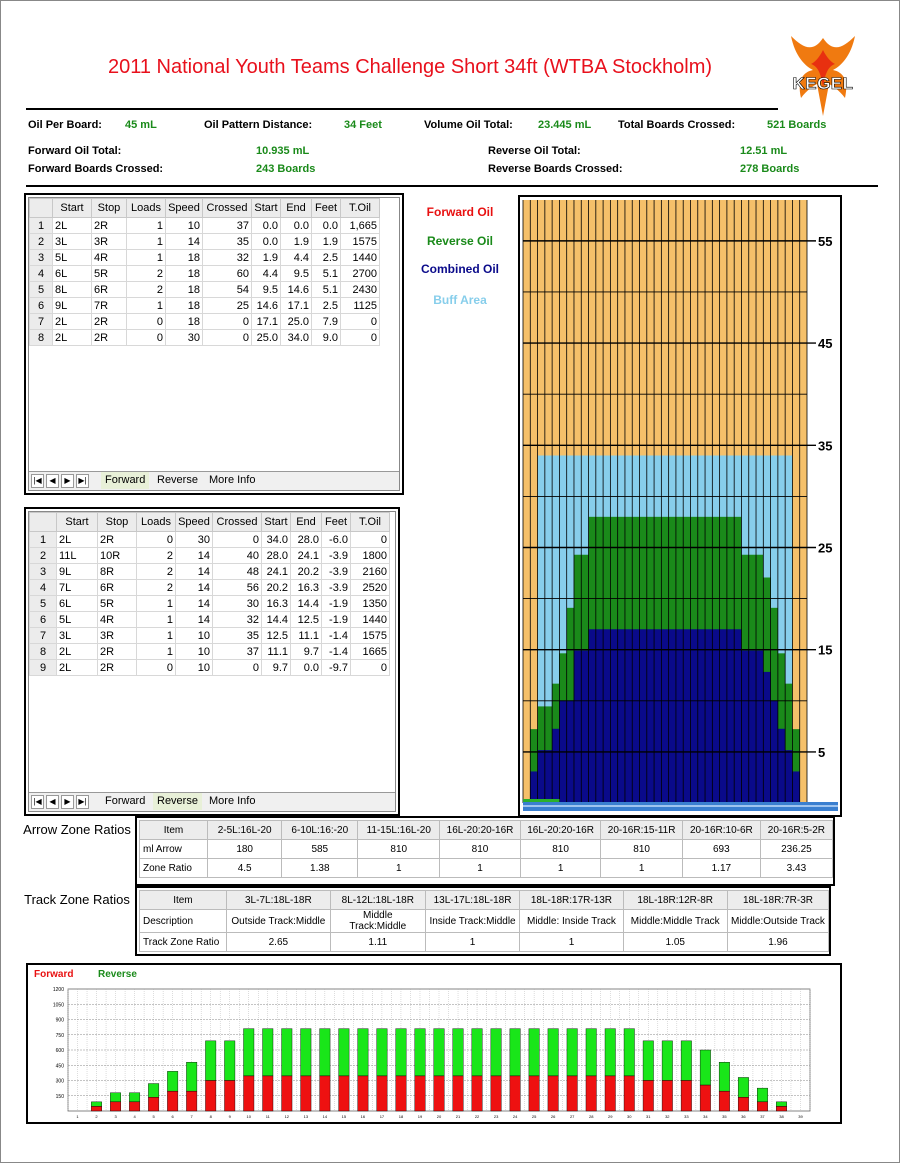 This screenshot has height=1163, width=900. What do you see at coordinates (360, 208) in the screenshot?
I see `column-header: T.Oil` at bounding box center [360, 208].